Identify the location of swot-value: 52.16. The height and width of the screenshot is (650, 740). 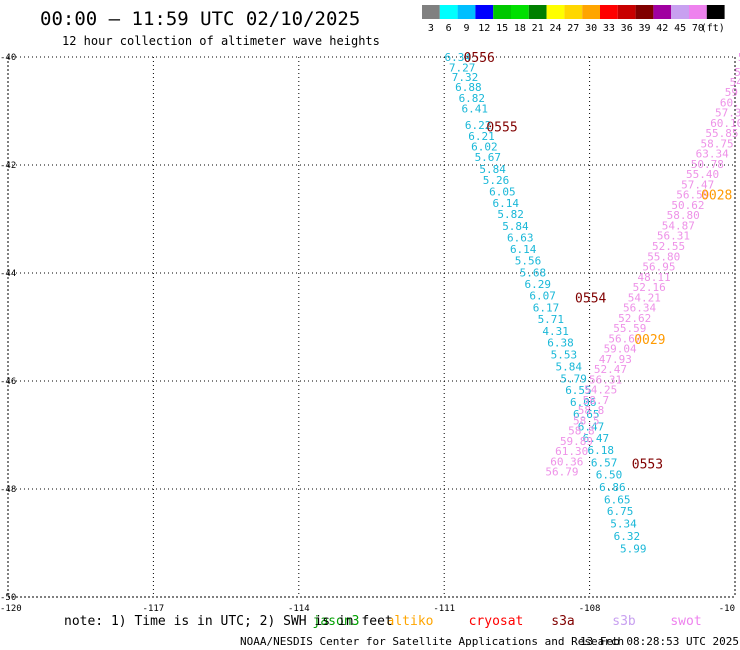
(649, 287).